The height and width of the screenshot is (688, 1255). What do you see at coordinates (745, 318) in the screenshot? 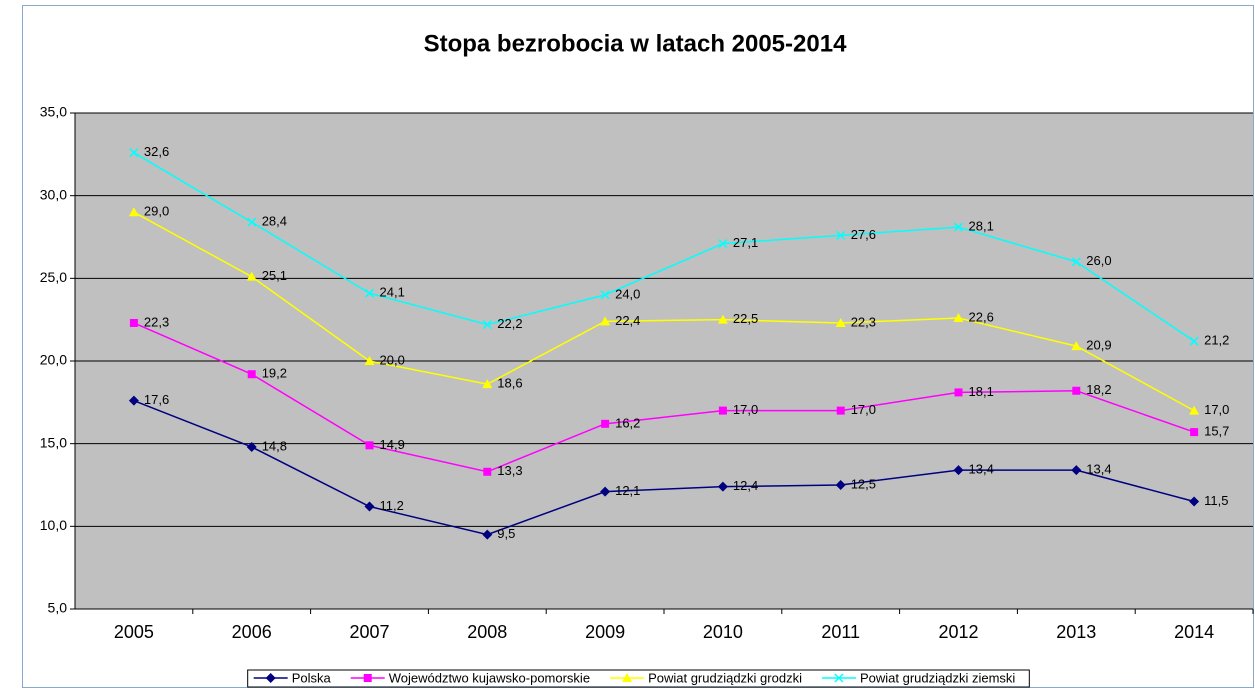
I see `data-label: 22,5` at bounding box center [745, 318].